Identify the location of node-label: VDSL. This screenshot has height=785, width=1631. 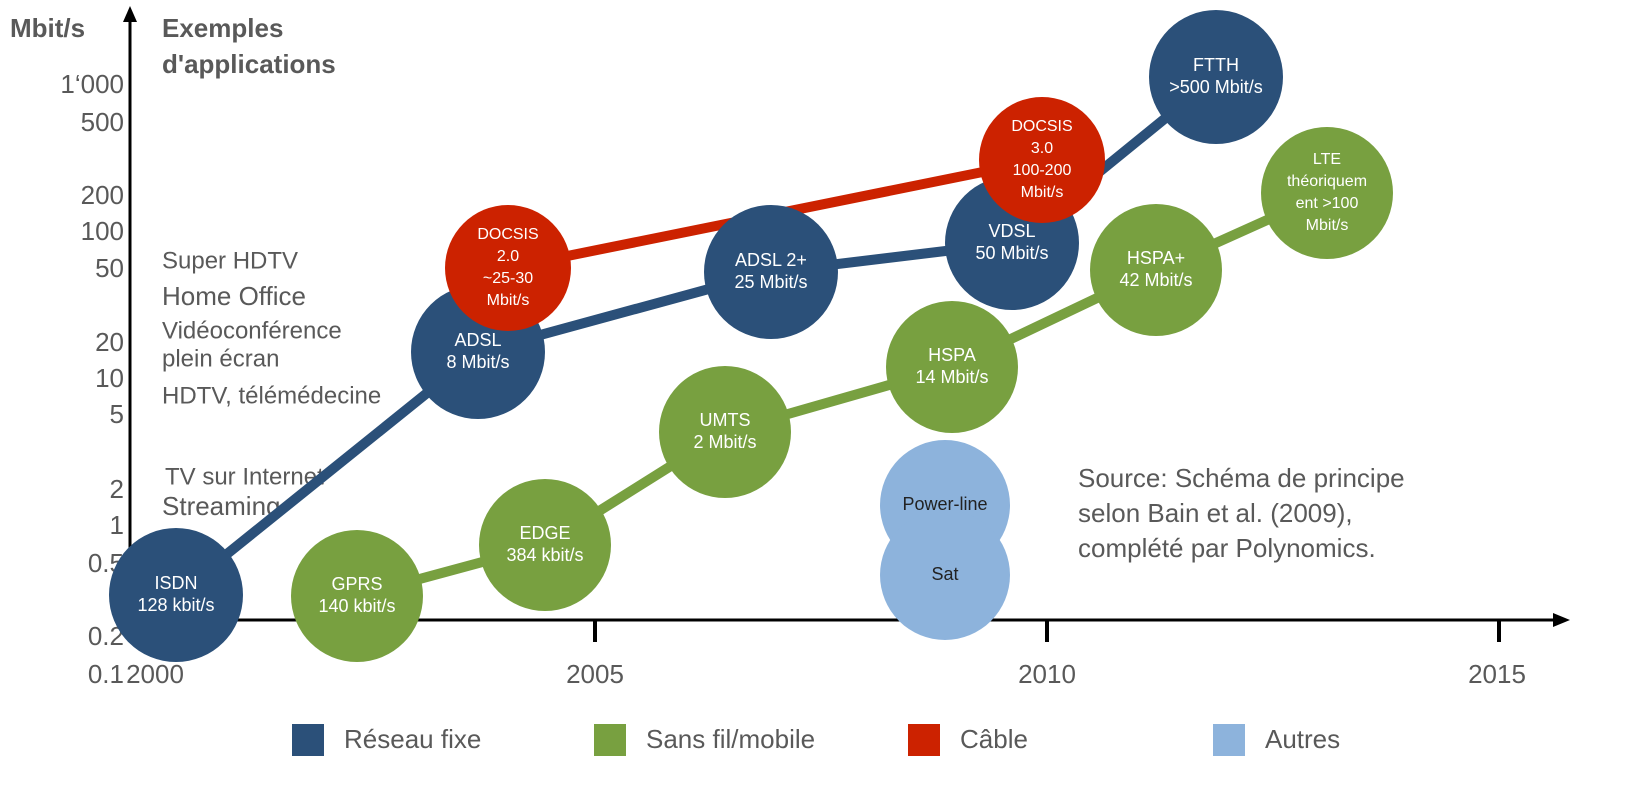
(1011, 231).